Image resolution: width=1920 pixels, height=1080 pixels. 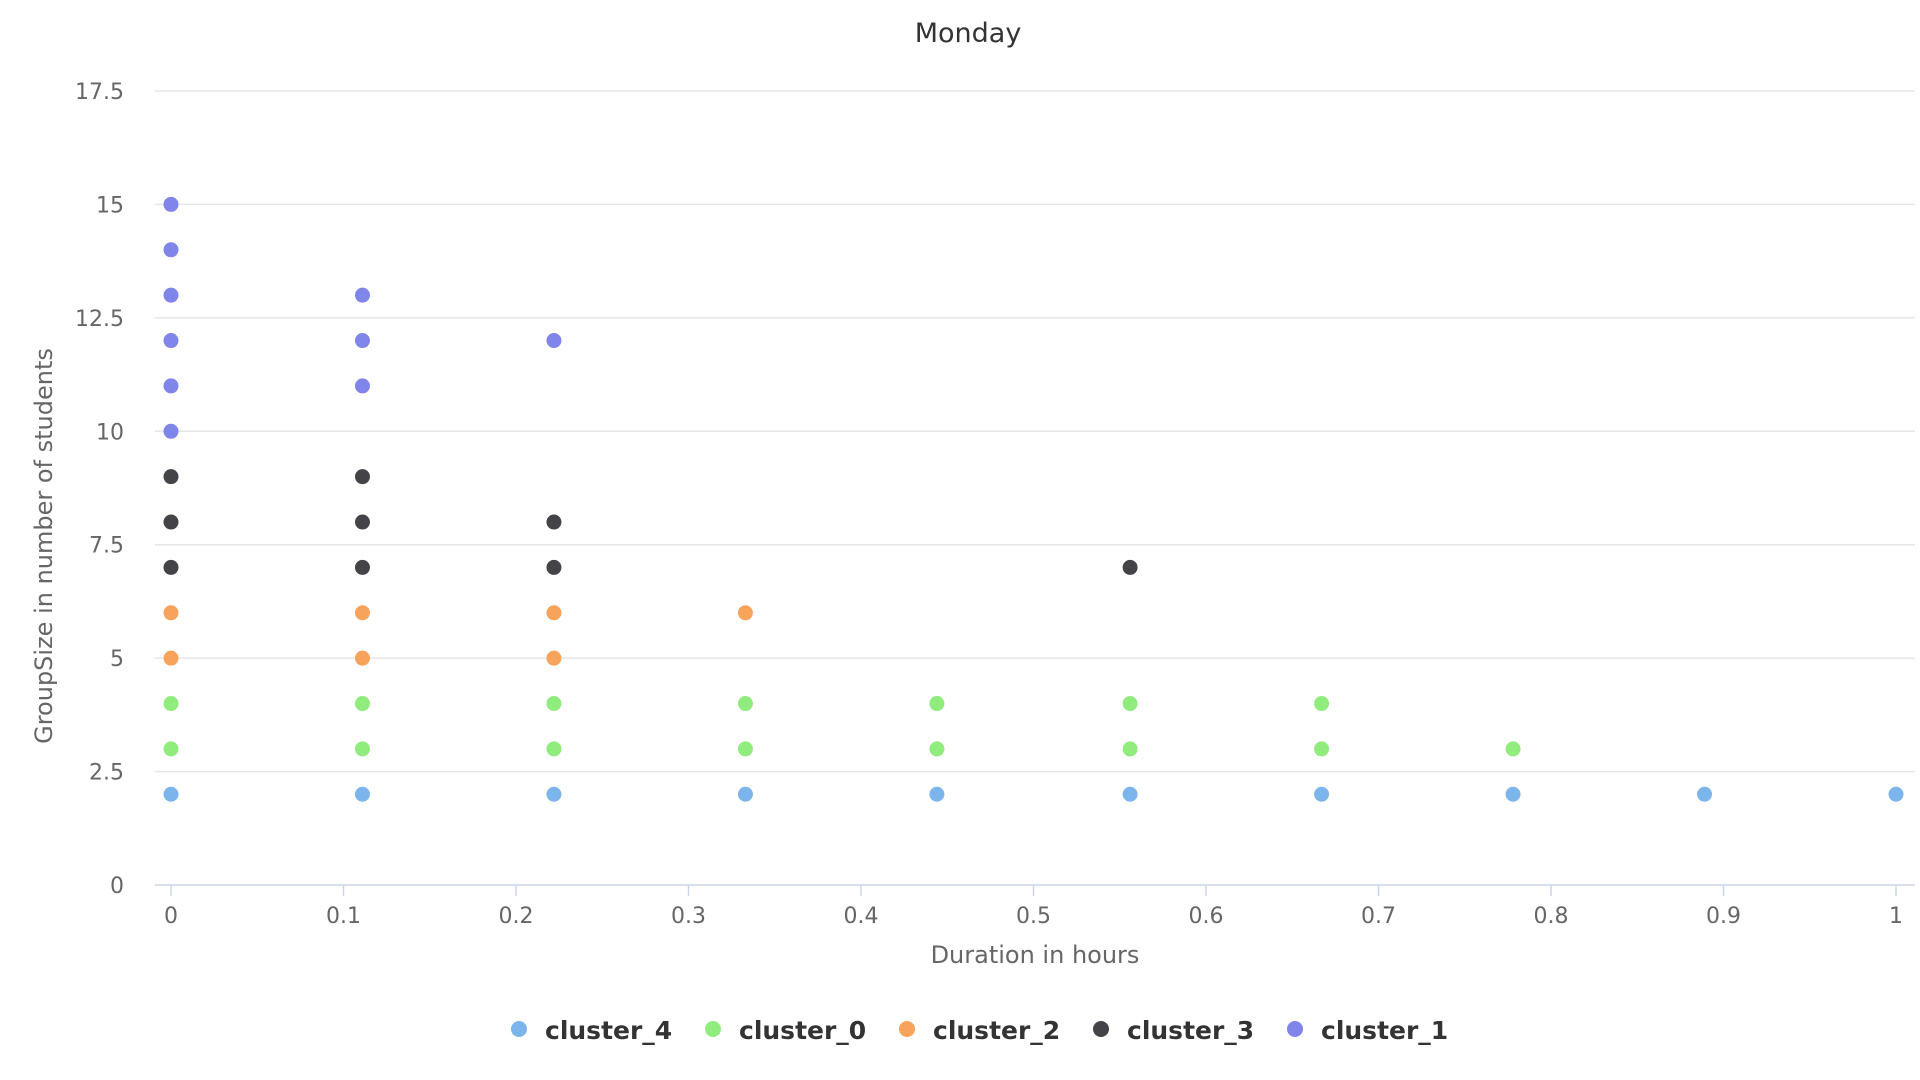 What do you see at coordinates (1551, 916) in the screenshot?
I see `x-tick-label: 0.8` at bounding box center [1551, 916].